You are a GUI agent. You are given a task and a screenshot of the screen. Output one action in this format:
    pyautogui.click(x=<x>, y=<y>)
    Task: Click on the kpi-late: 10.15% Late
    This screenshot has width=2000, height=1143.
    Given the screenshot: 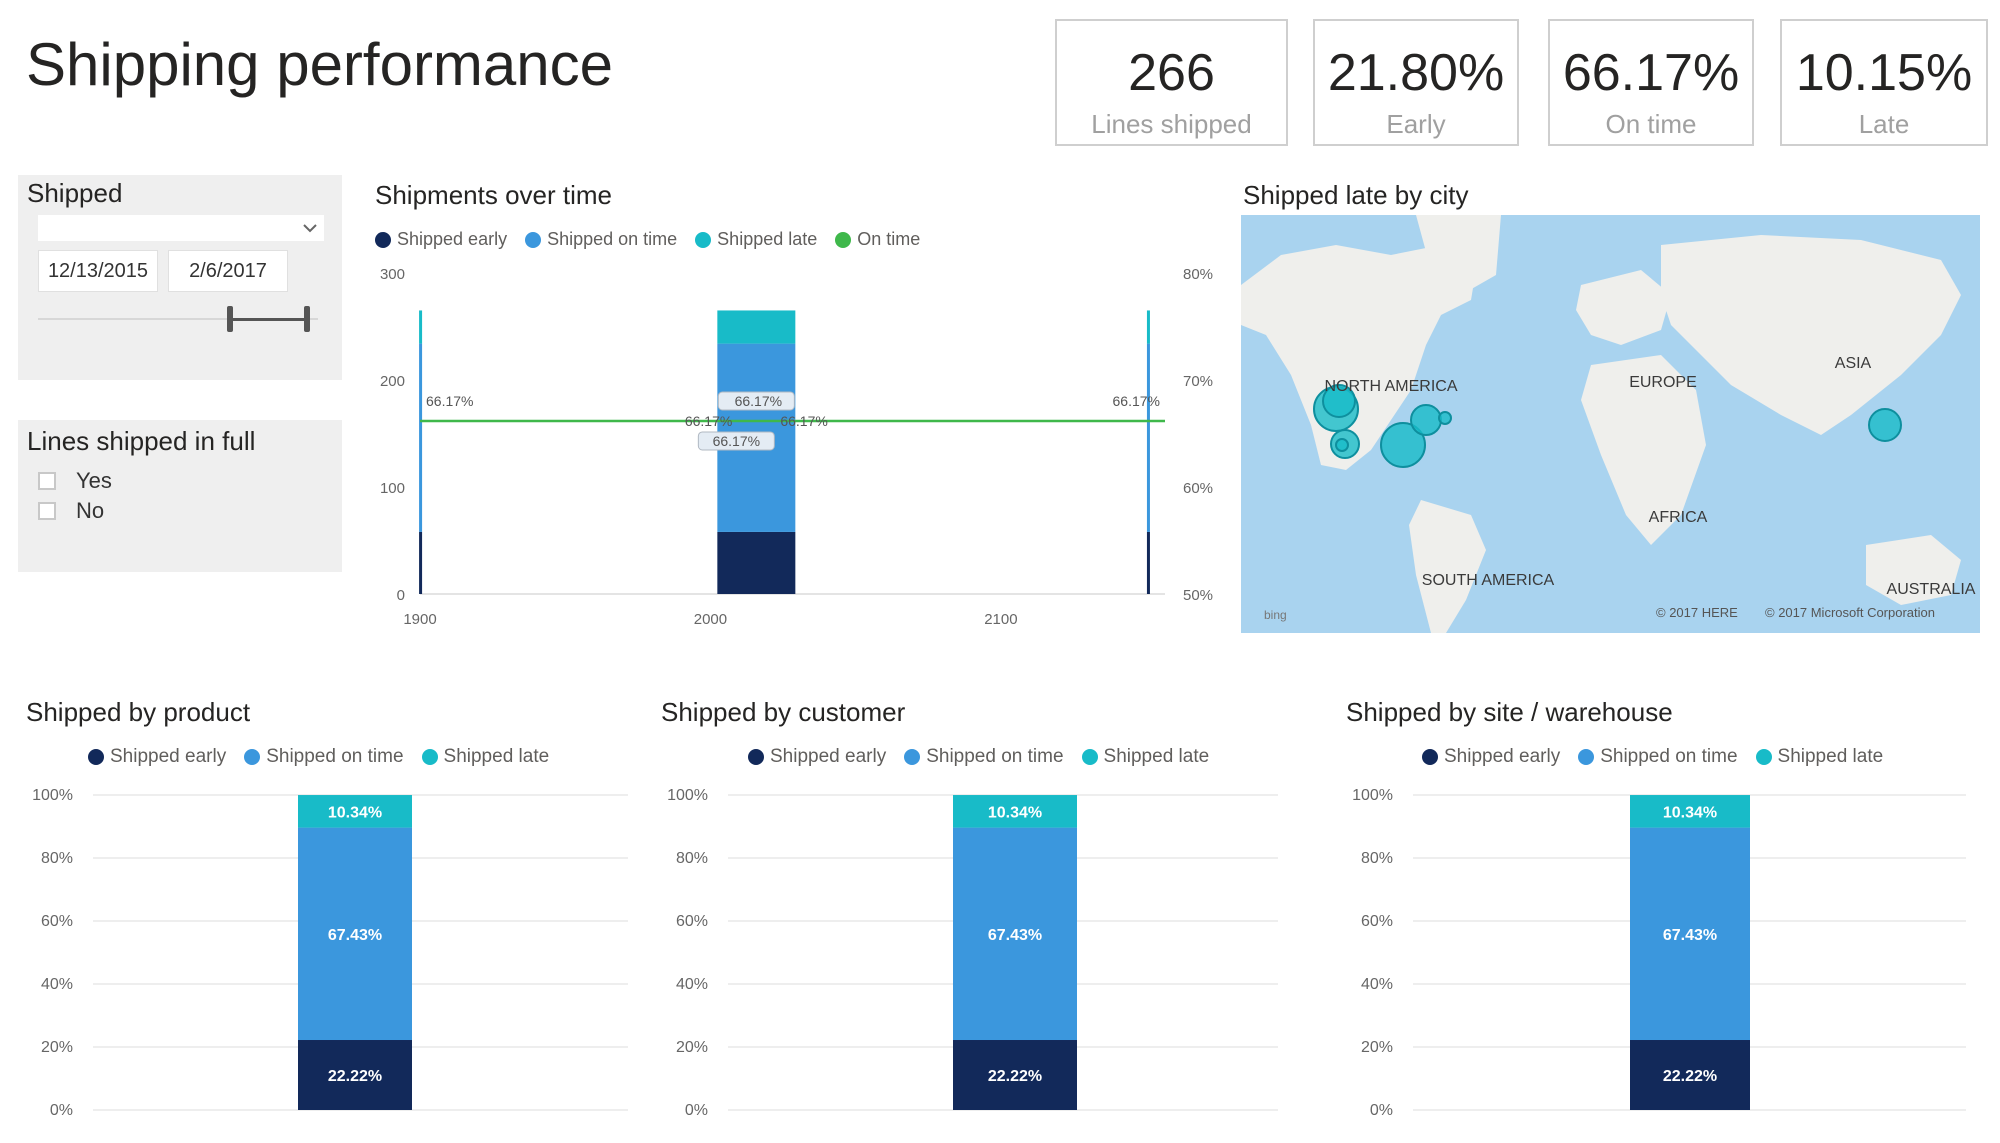 What is the action you would take?
    pyautogui.click(x=1884, y=82)
    